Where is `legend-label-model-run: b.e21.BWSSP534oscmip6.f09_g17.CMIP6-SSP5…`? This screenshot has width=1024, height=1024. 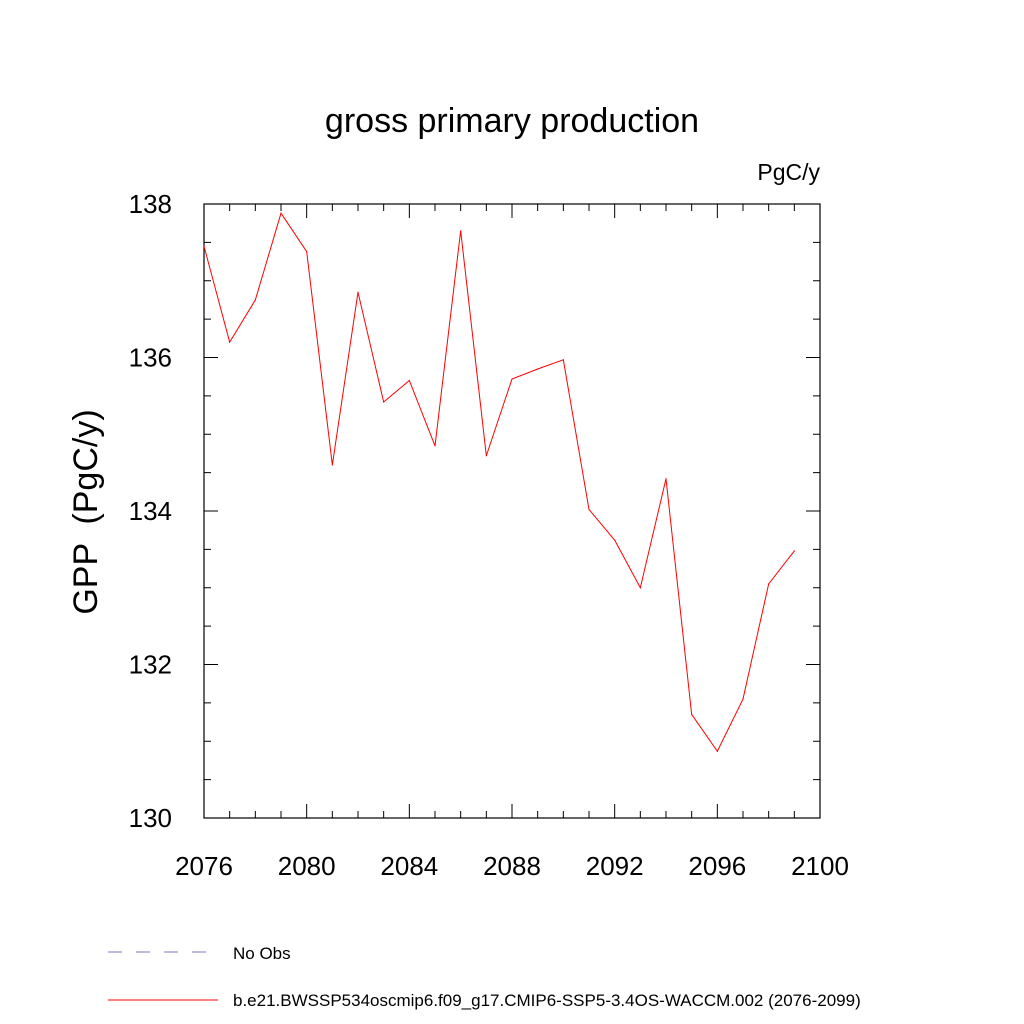
legend-label-model-run: b.e21.BWSSP534oscmip6.f09_g17.CMIP6-SSP5… is located at coordinates (547, 1000).